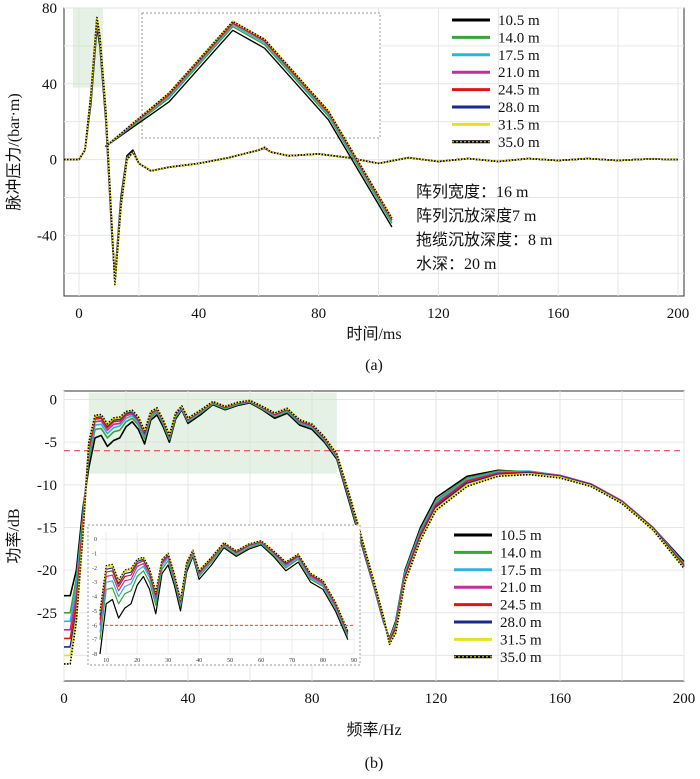 This screenshot has width=700, height=779. I want to click on b-legend-label-7: 35.0 m, so click(521, 658).